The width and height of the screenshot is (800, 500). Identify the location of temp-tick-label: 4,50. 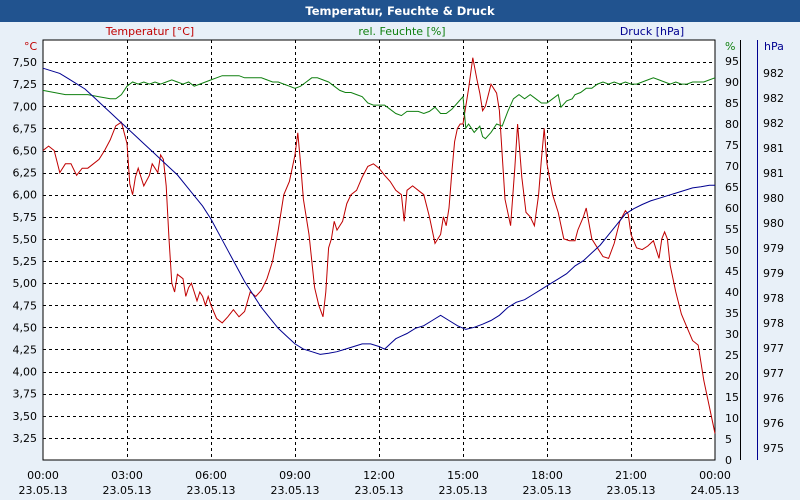
(25, 327).